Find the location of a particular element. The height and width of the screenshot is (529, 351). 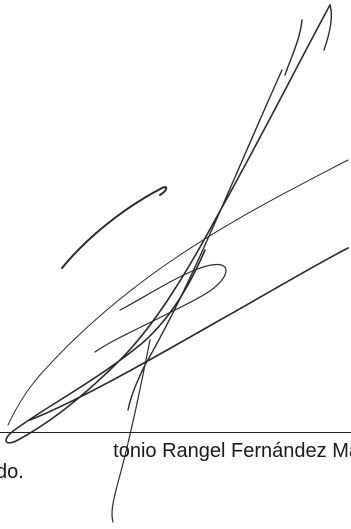

signer-name: tonio Rangel Fernández Ma is located at coordinates (232, 451).